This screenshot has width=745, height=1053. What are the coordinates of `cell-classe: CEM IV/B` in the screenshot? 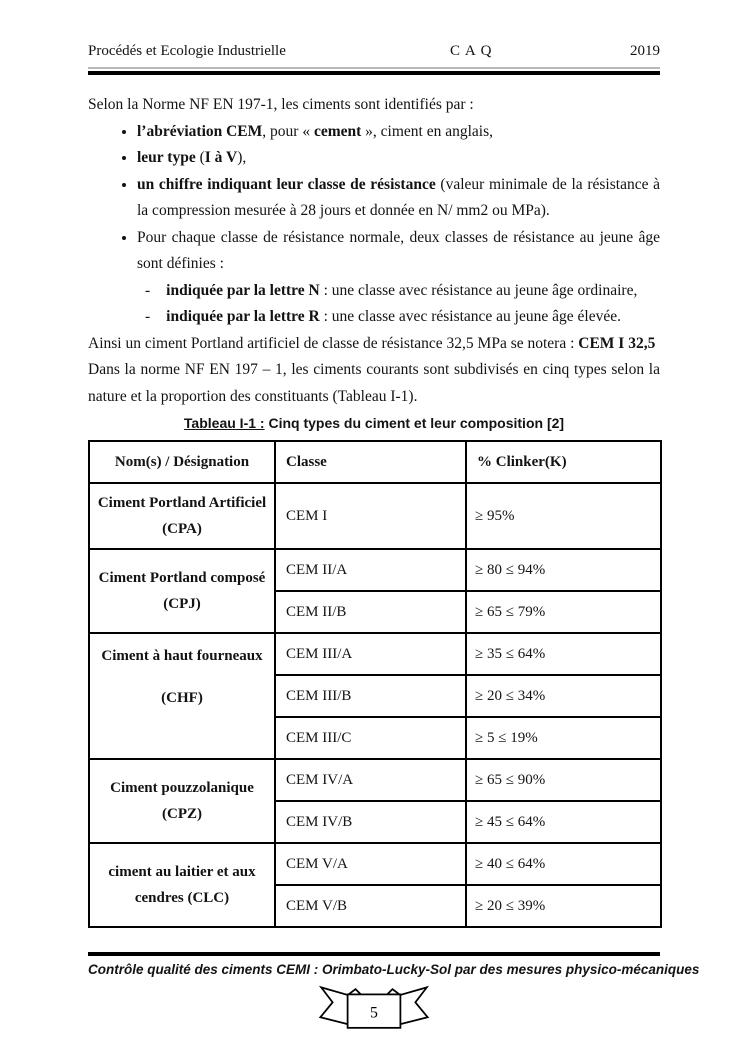 It's located at (370, 822).